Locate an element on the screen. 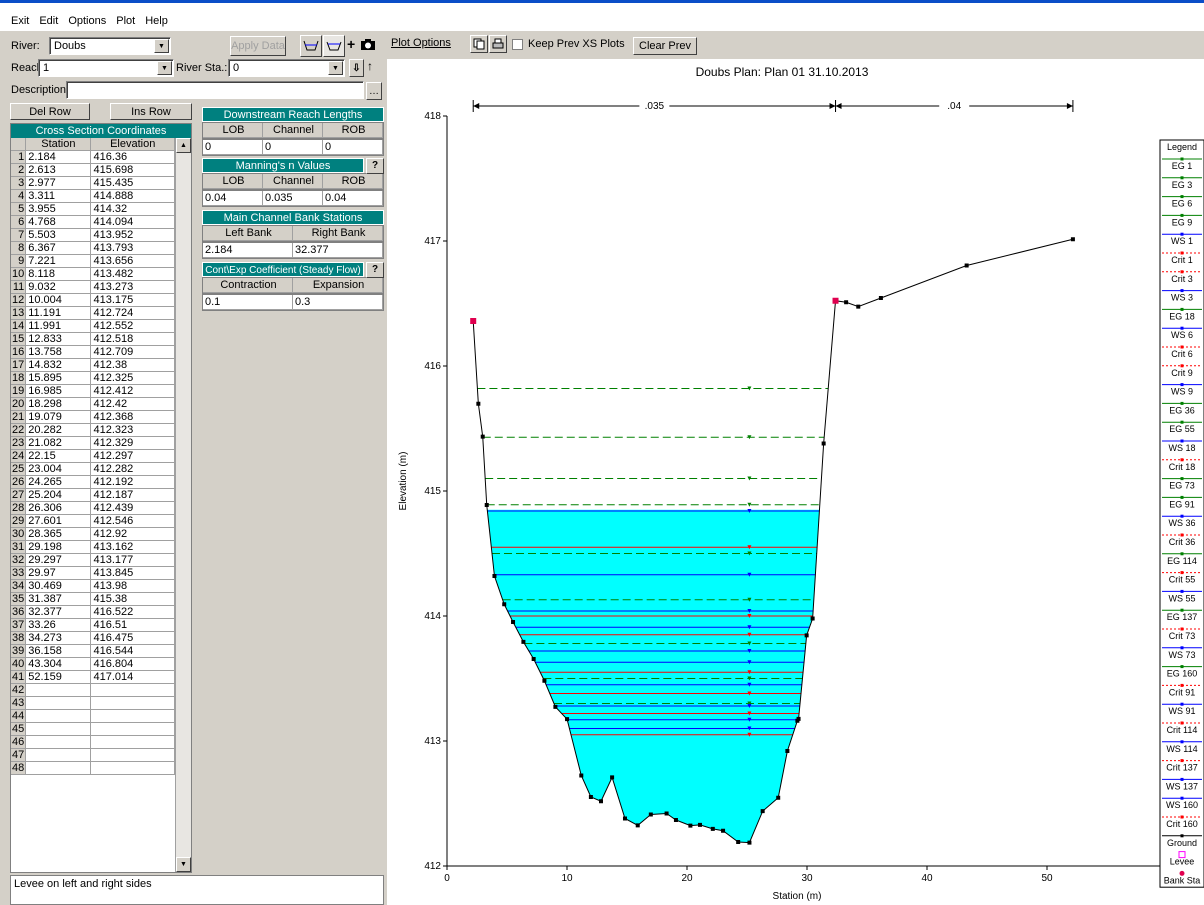 The height and width of the screenshot is (905, 1204). station-cell: 36.158 is located at coordinates (58, 651).